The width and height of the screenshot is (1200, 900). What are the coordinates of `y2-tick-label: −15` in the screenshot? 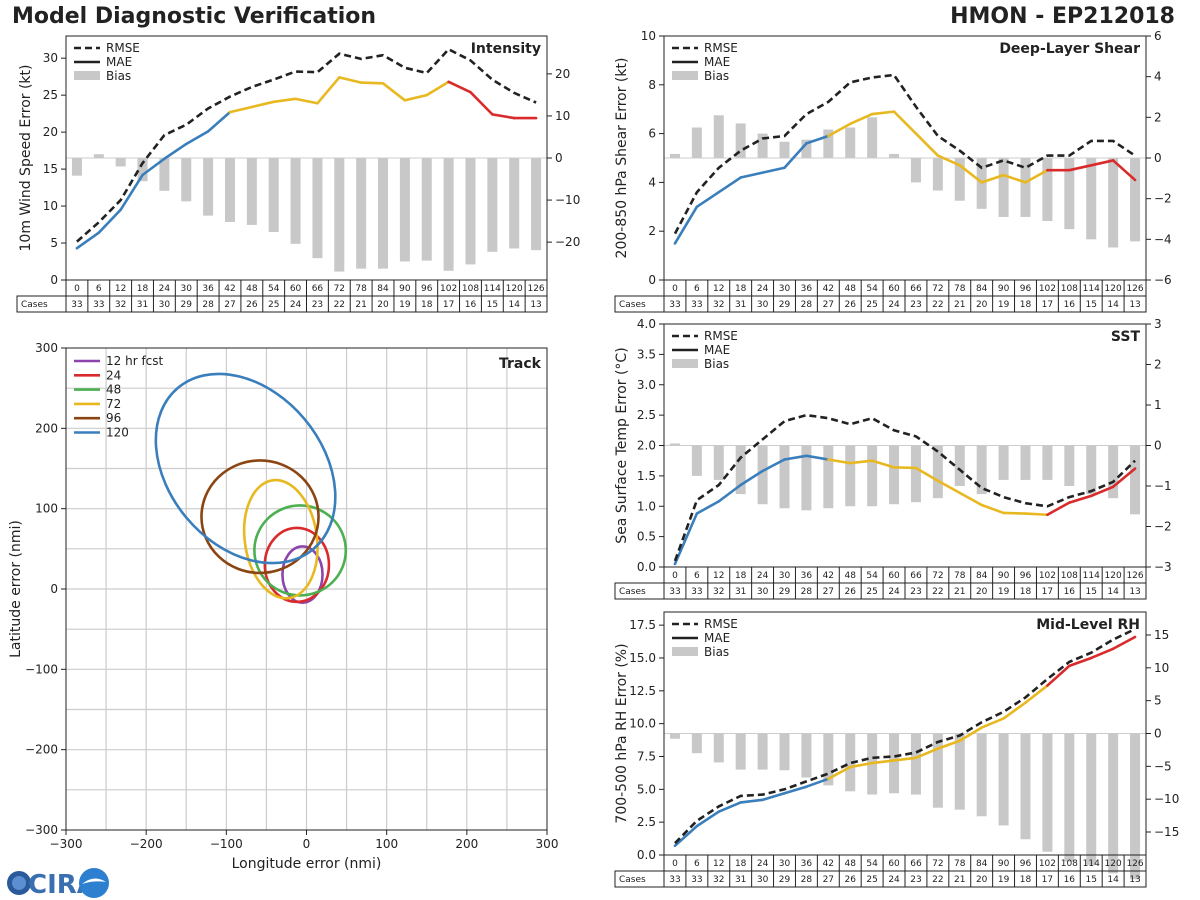 It's located at (1166, 832).